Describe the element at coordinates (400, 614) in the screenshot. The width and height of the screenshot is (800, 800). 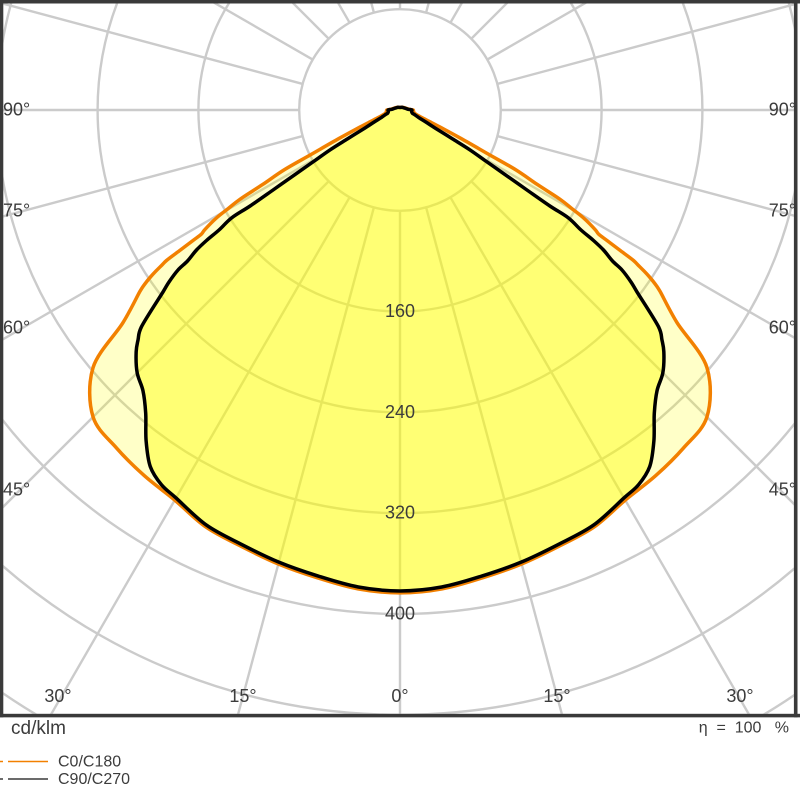
I see `svg-text: 400` at that location.